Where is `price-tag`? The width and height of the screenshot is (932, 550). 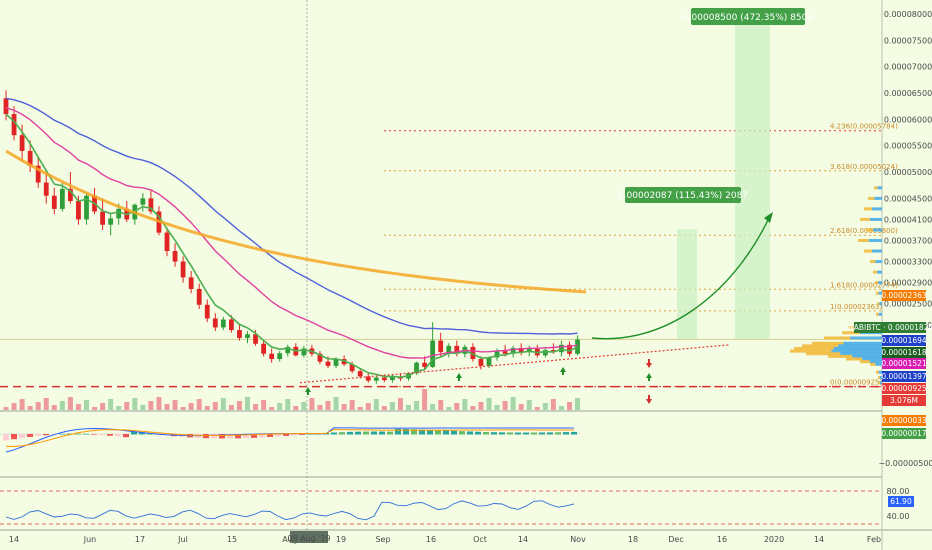 price-tag is located at coordinates (904, 340).